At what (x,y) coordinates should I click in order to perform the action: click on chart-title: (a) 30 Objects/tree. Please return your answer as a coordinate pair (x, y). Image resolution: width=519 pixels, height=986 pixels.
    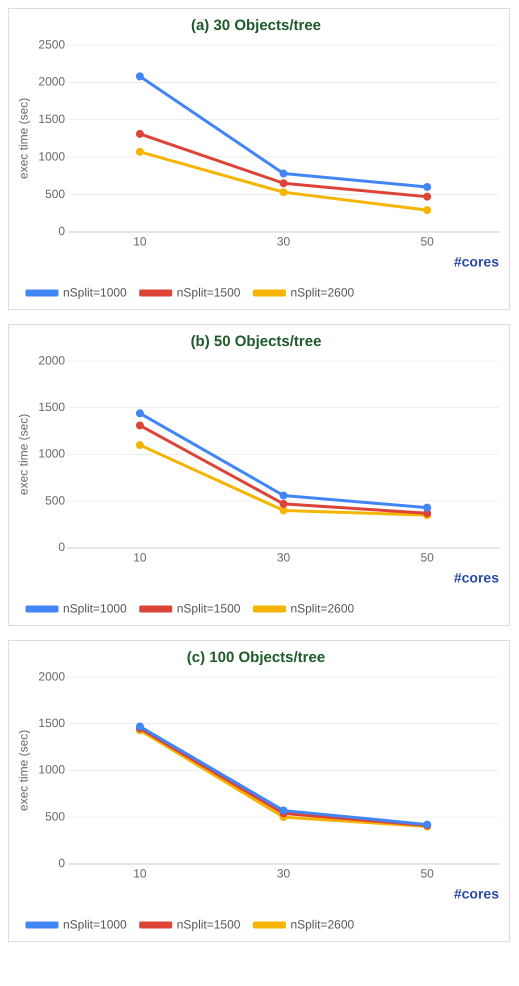
    Looking at the image, I should click on (256, 25).